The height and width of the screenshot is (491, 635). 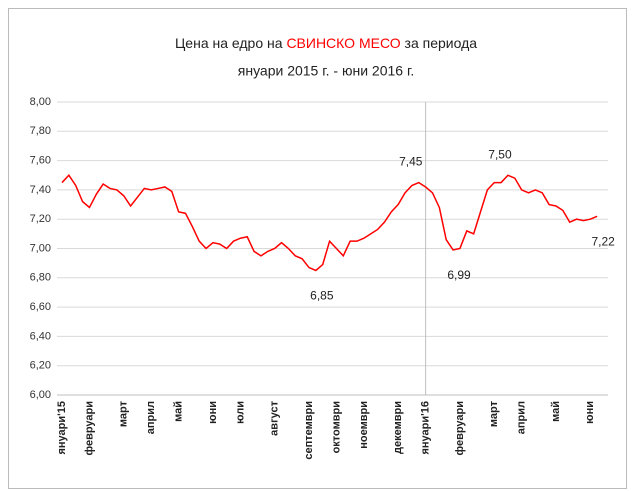 What do you see at coordinates (40, 131) in the screenshot?
I see `y-tick-label: 7,80` at bounding box center [40, 131].